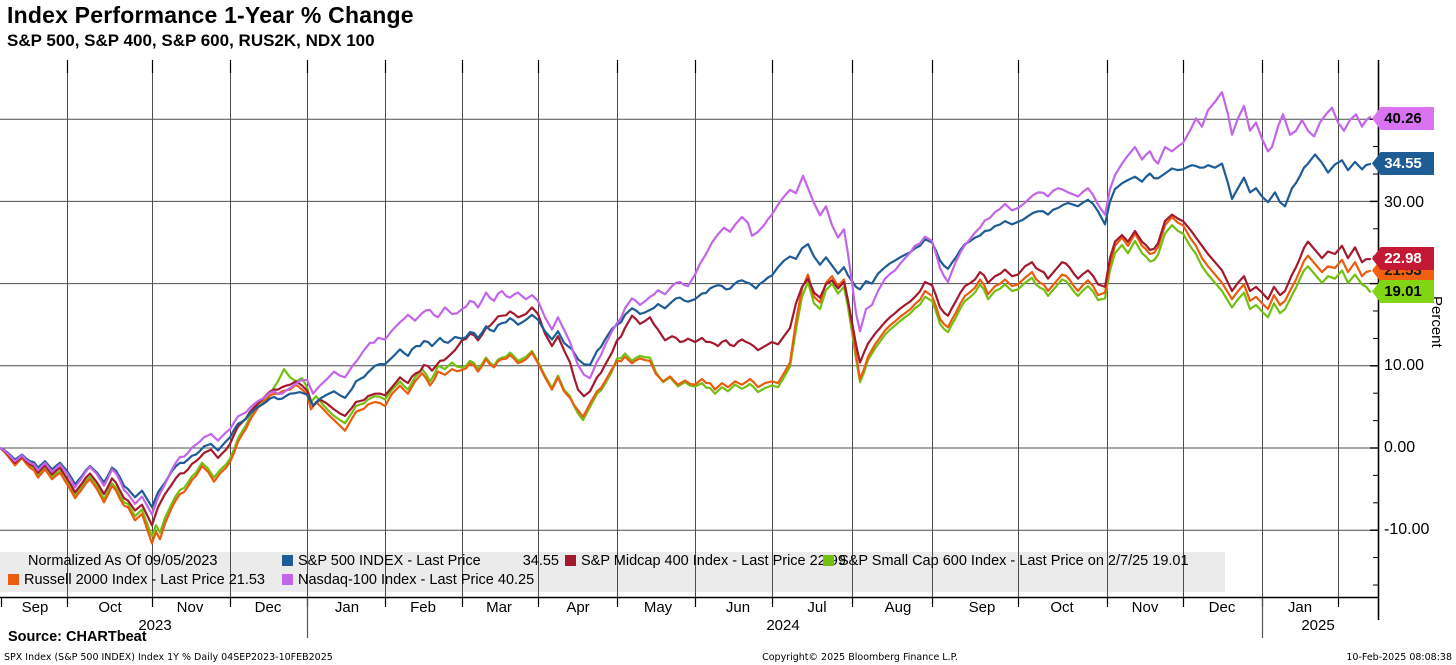 Image resolution: width=1456 pixels, height=665 pixels. I want to click on legend-item-nasdaq: Nasdaq-100 Index - Last Price 40.25, so click(408, 580).